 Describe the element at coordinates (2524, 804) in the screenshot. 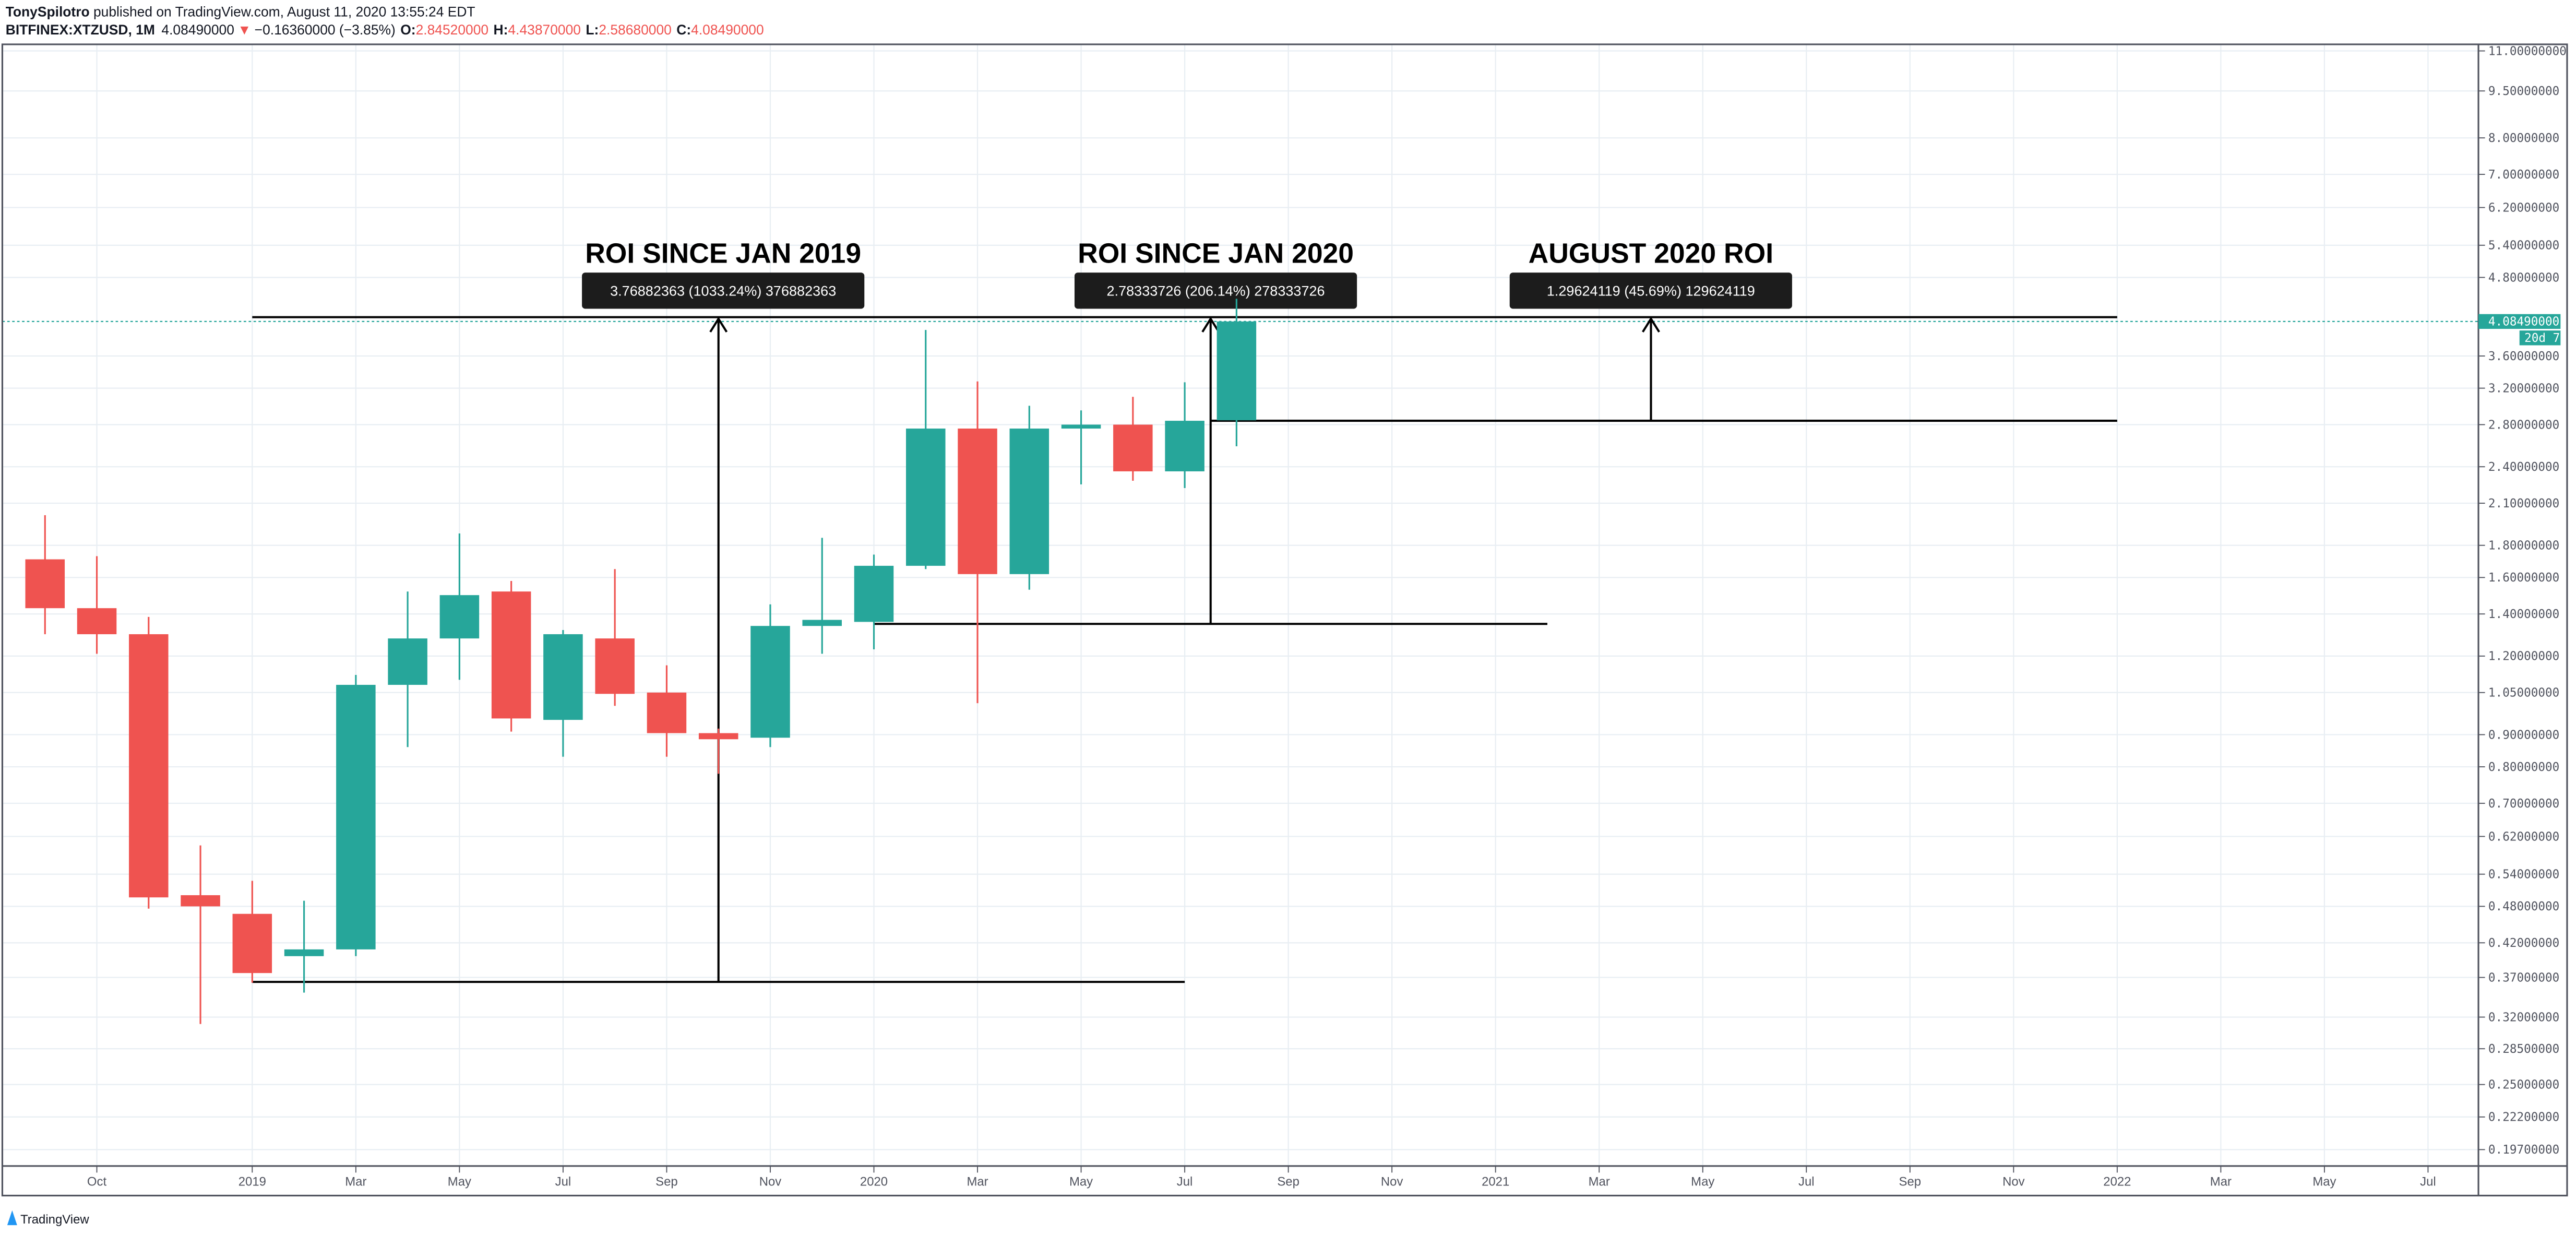

I see `price-tick-label: 0.70000000` at that location.